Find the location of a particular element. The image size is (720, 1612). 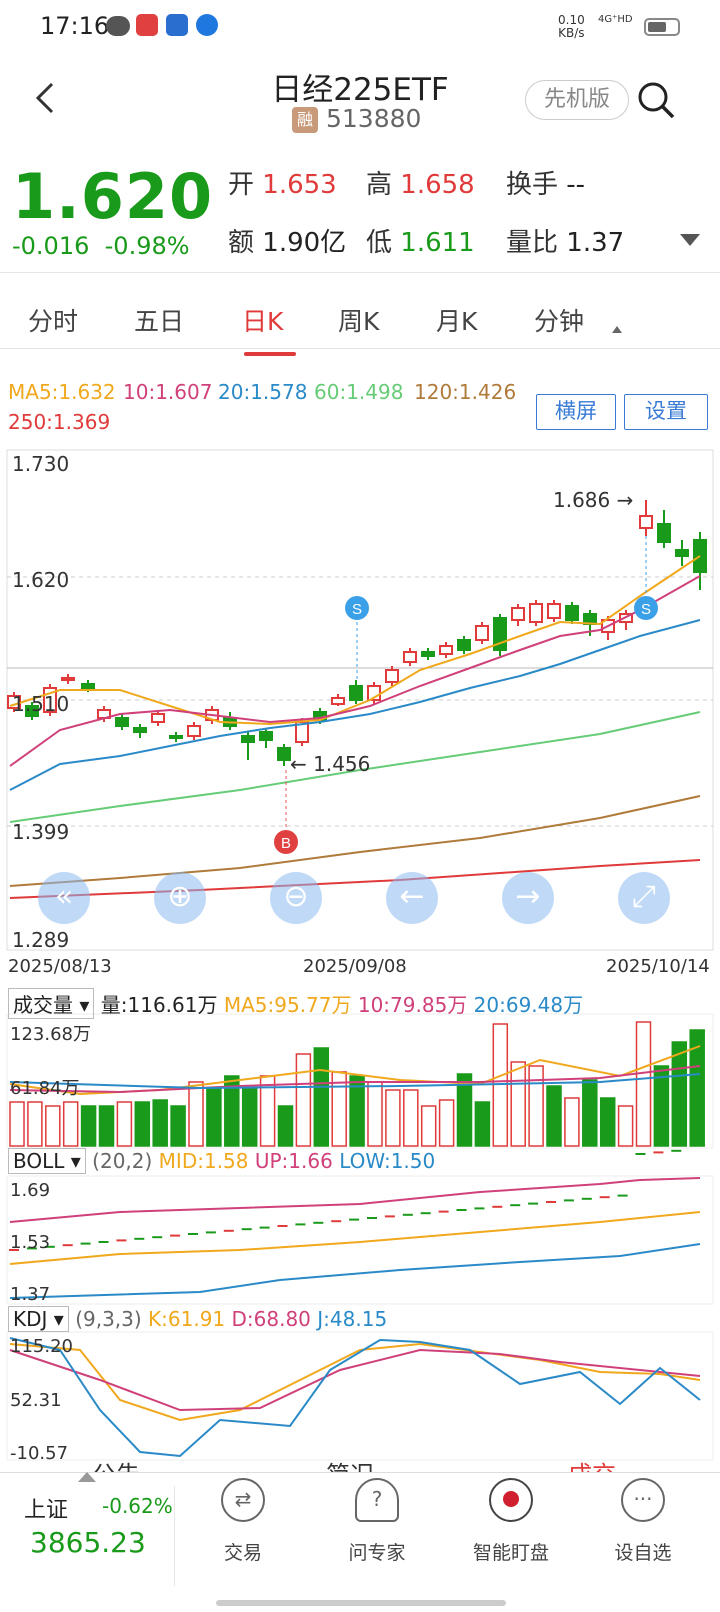

kdj-d-line is located at coordinates (355, 1380).